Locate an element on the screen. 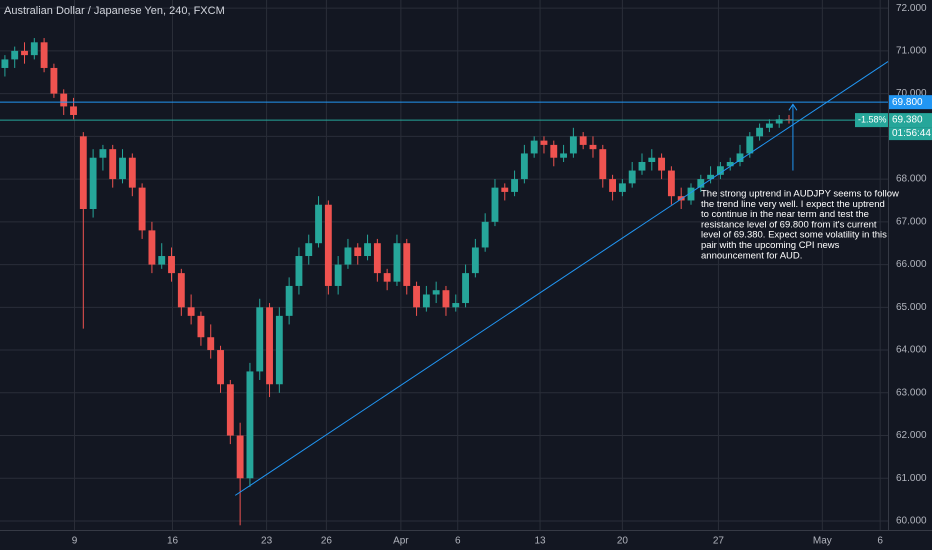 The image size is (932, 550). y-tick-label: 70.000 is located at coordinates (911, 93).